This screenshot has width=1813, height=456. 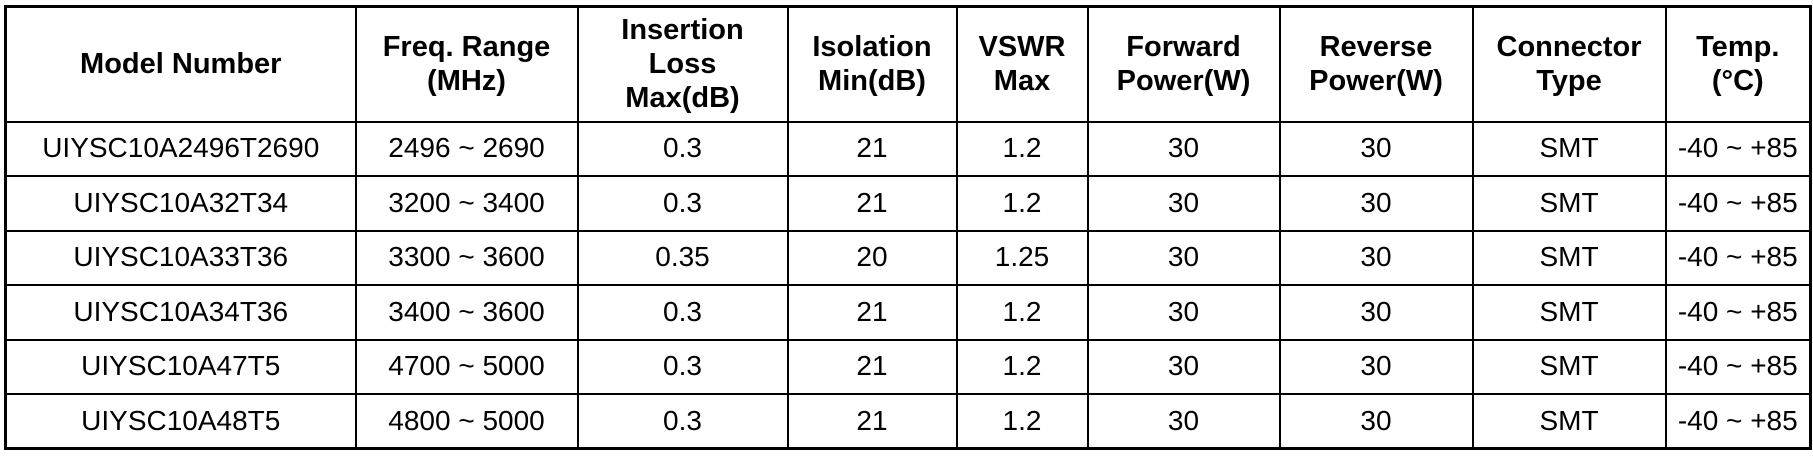 What do you see at coordinates (180, 366) in the screenshot?
I see `cell-model-number: UIYSC10A47T5` at bounding box center [180, 366].